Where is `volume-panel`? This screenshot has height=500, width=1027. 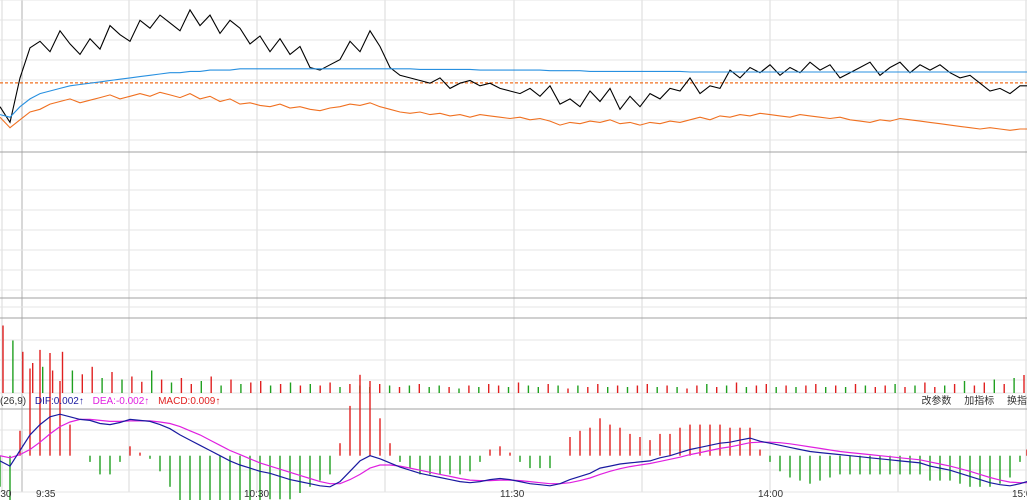 volume-panel is located at coordinates (513, 359).